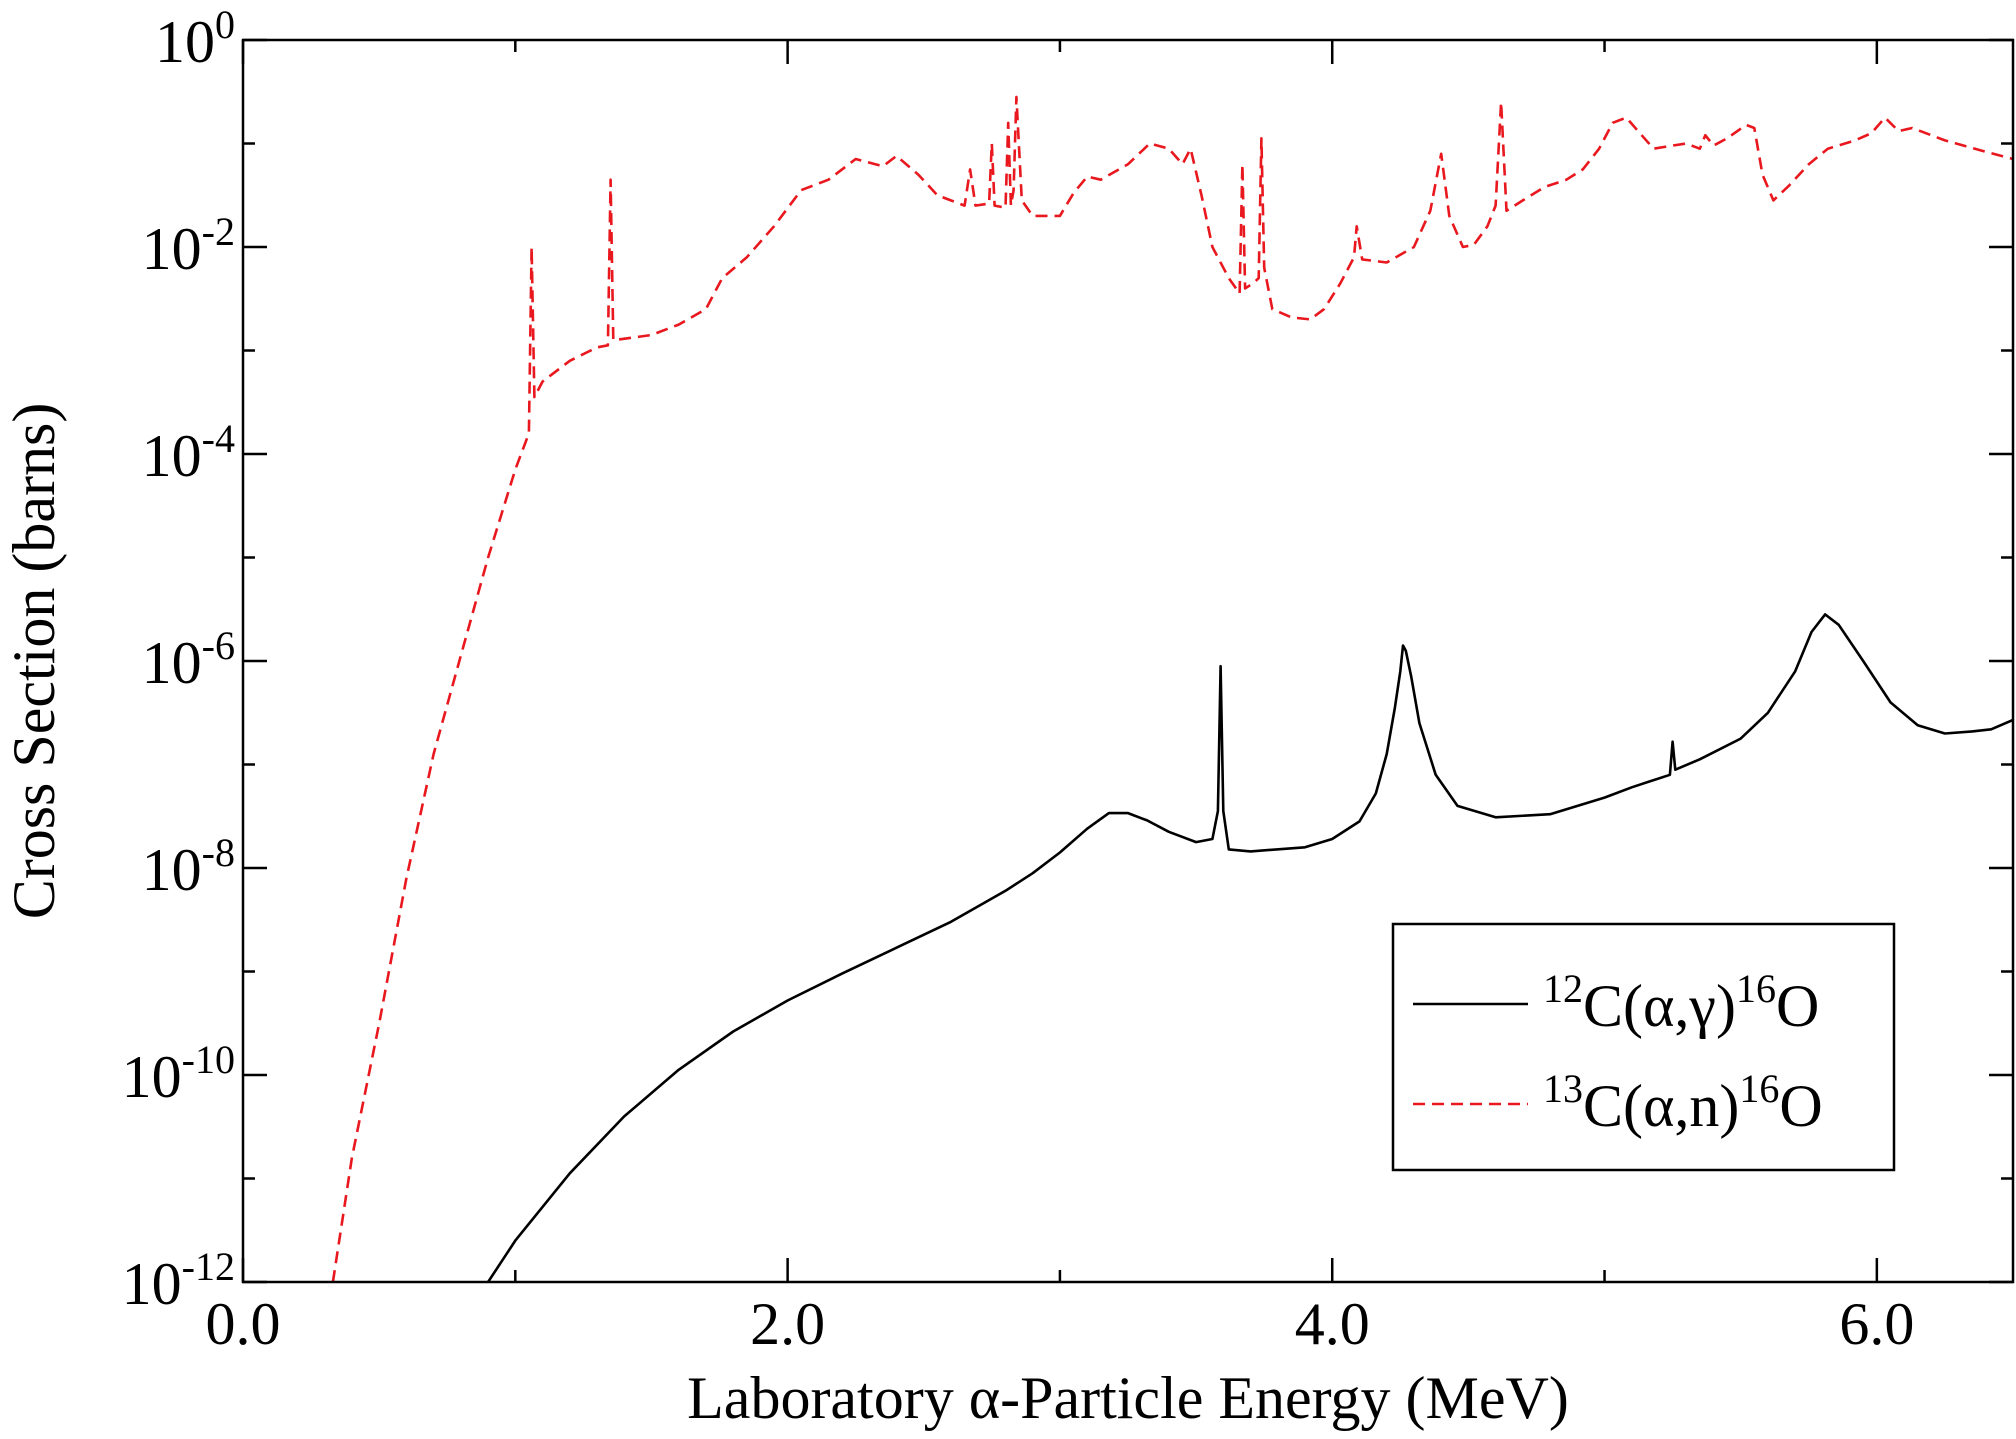  What do you see at coordinates (1643, 1047) in the screenshot?
I see `legend-box` at bounding box center [1643, 1047].